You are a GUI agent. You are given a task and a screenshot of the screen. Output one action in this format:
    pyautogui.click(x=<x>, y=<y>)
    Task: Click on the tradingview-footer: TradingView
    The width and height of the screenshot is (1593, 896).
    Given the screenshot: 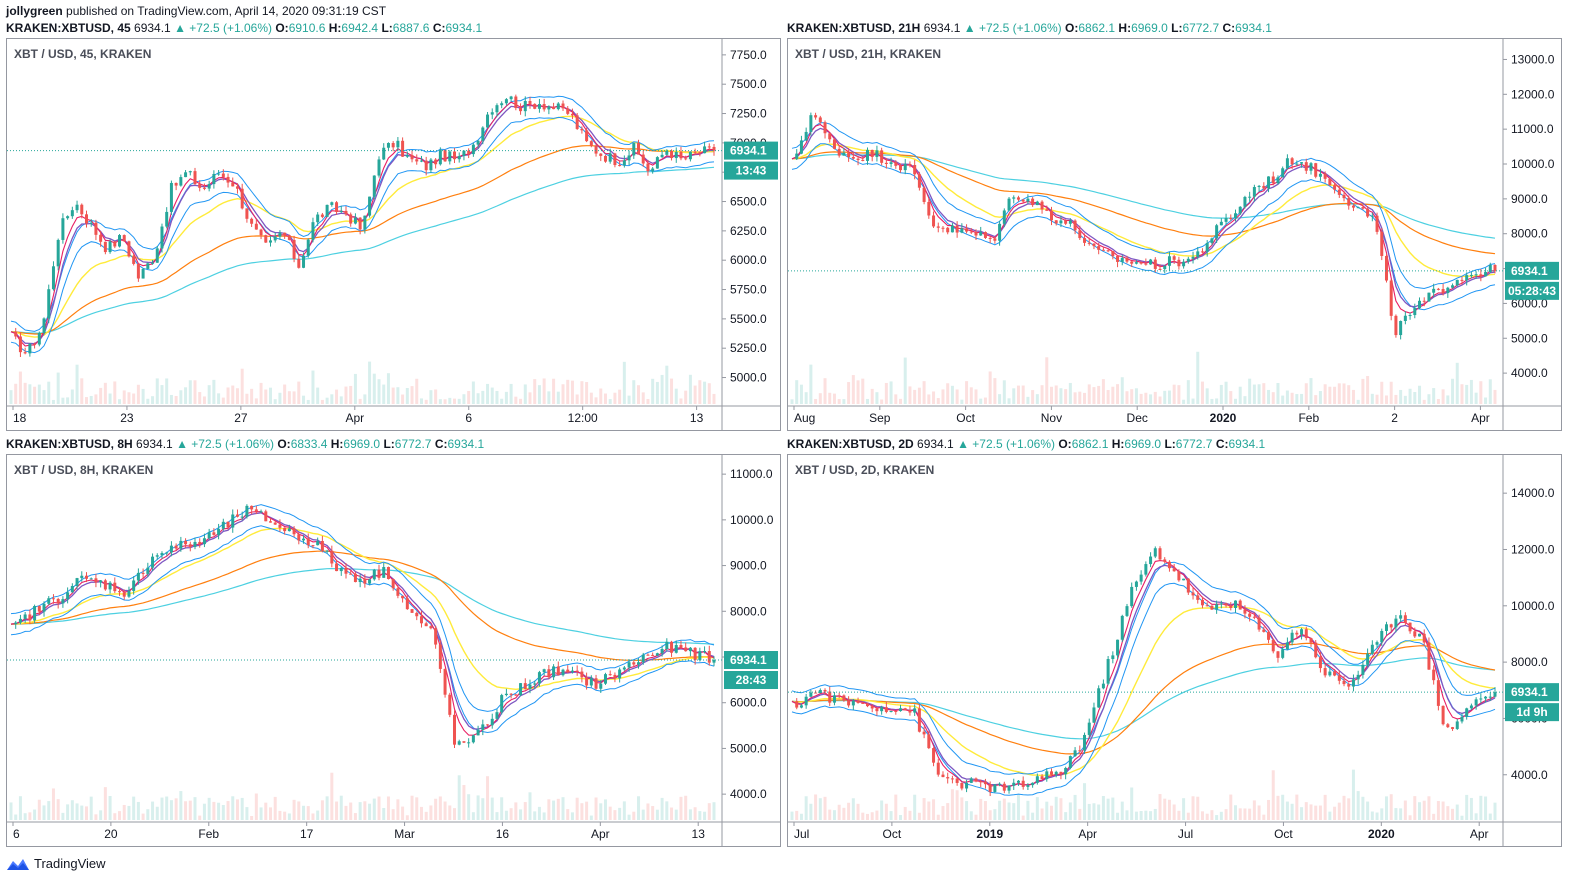 What is the action you would take?
    pyautogui.click(x=56, y=863)
    